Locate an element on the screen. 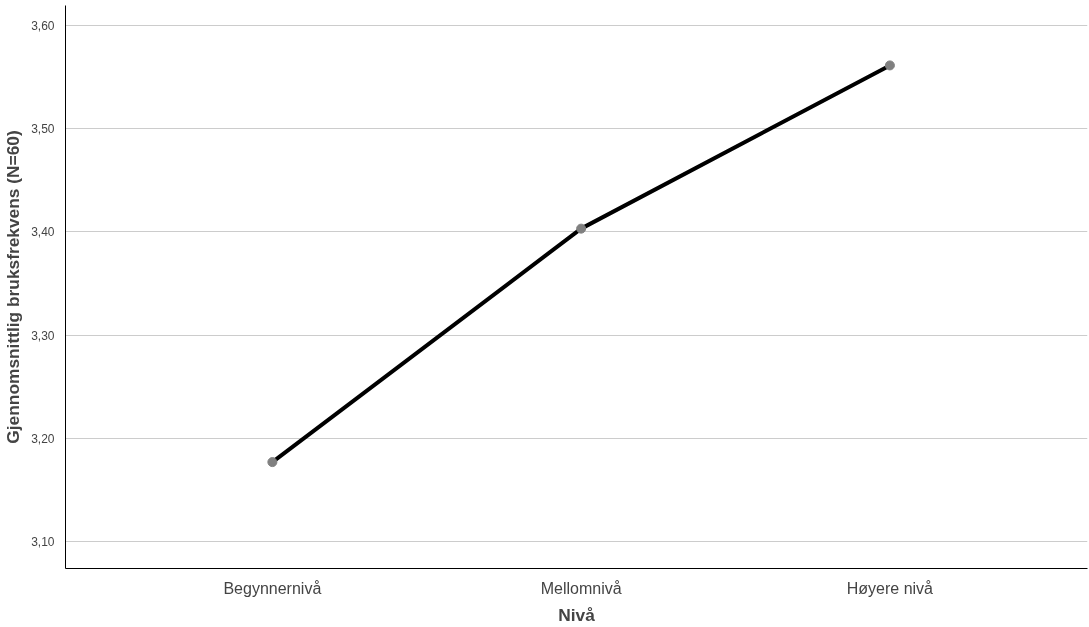 The height and width of the screenshot is (627, 1089). x-tick-label: Mellomnivå is located at coordinates (581, 588).